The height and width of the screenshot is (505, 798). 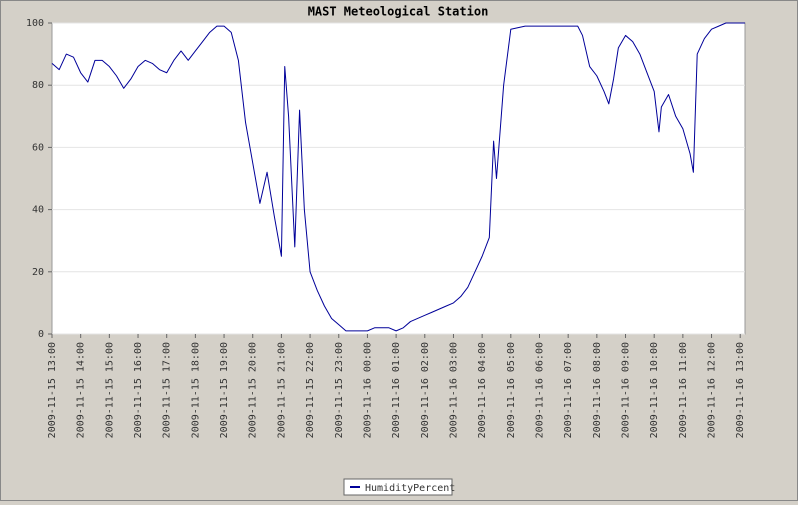 I want to click on y-tick-label: 60, so click(x=38, y=147).